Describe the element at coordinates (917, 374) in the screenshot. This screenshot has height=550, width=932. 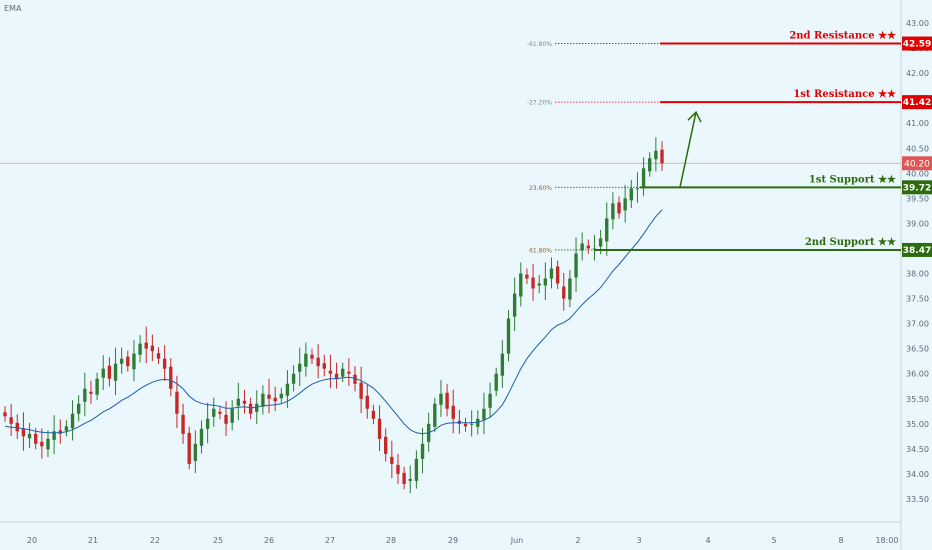
I see `y-tick-label: 36.00` at that location.